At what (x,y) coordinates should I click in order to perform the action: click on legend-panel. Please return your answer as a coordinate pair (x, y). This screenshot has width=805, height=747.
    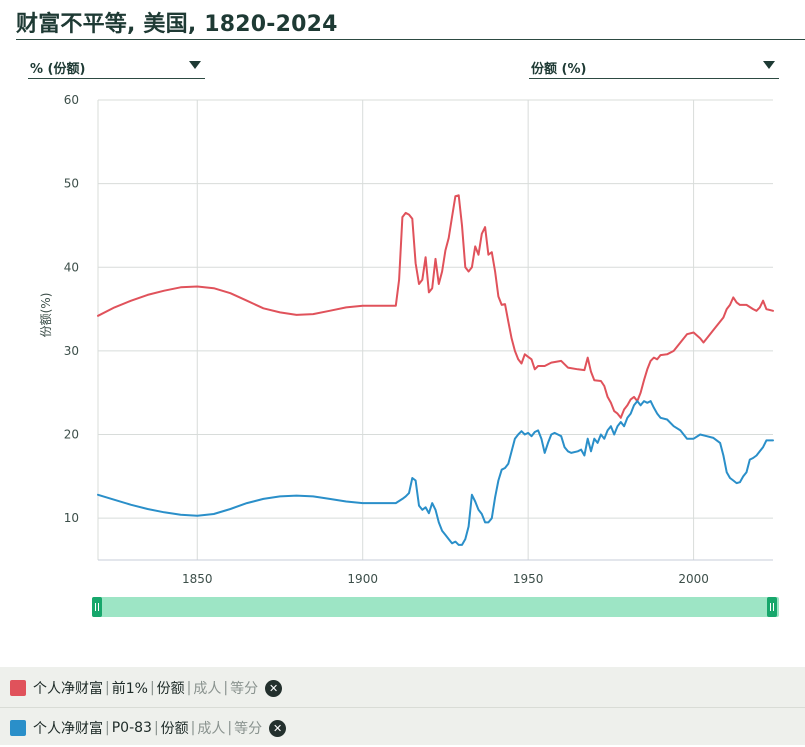
    Looking at the image, I should click on (402, 706).